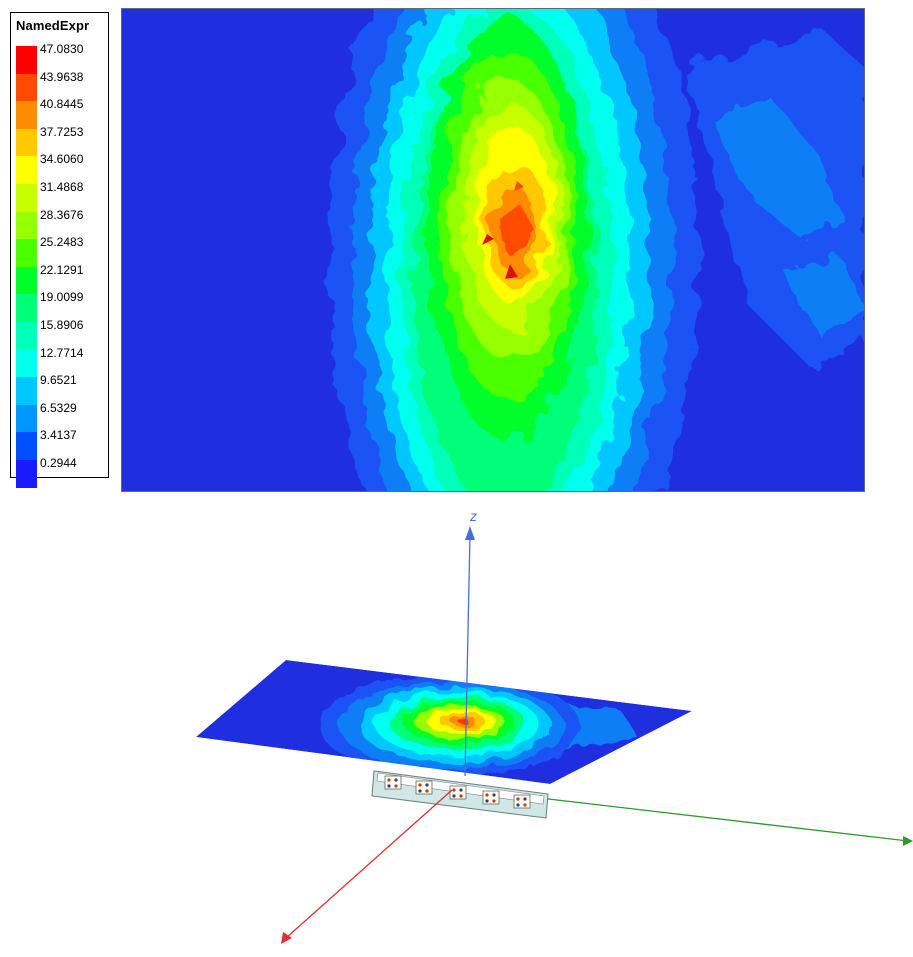 The image size is (913, 957). I want to click on legend-value: 6.5329, so click(58, 407).